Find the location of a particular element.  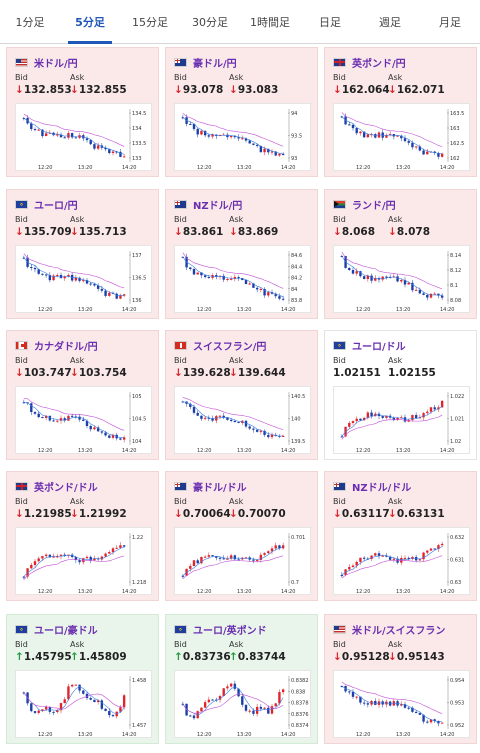

mini-chart: 8.14 8.12 8.1 8.08 12:20 13:20 14:20 is located at coordinates (401, 279).